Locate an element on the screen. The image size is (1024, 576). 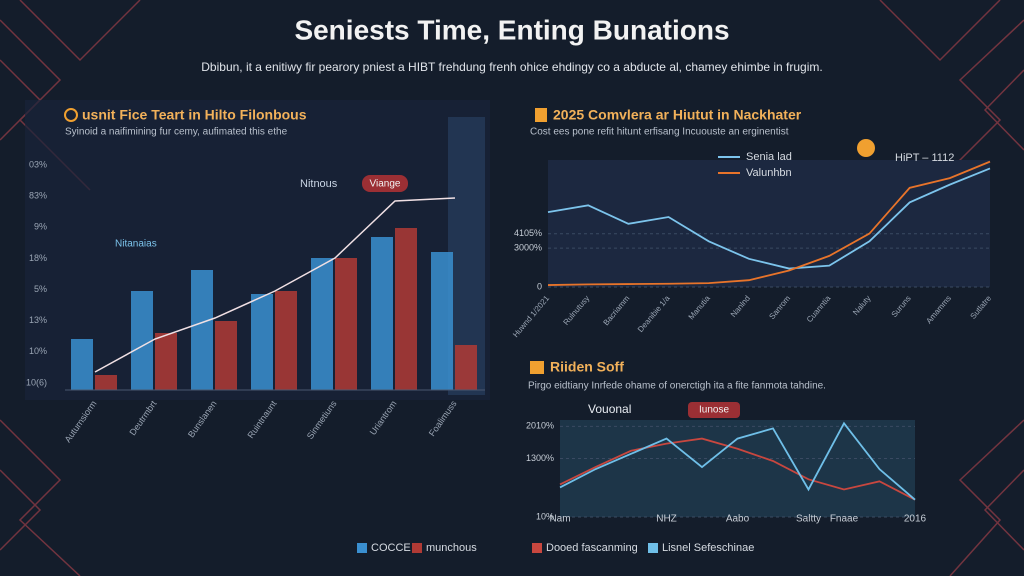
annotation: Vouonal is located at coordinates (609, 409).